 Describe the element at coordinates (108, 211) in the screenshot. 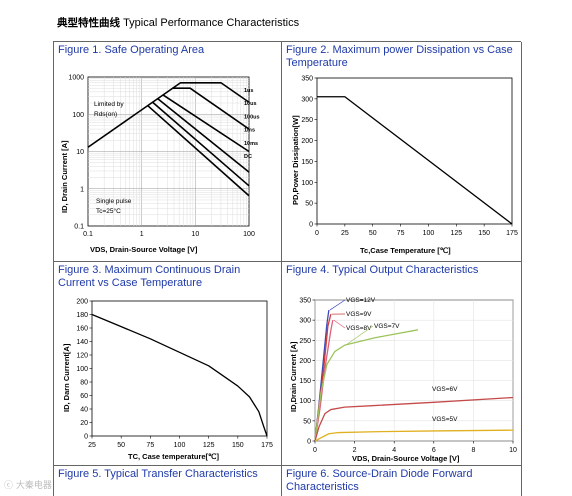

I see `soa-annotation-tc: Tc=25°C` at that location.